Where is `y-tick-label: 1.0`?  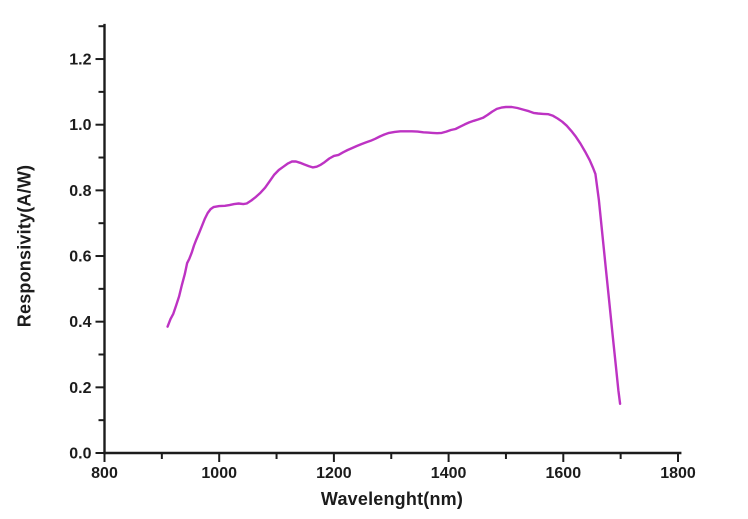
y-tick-label: 1.0 is located at coordinates (80, 125).